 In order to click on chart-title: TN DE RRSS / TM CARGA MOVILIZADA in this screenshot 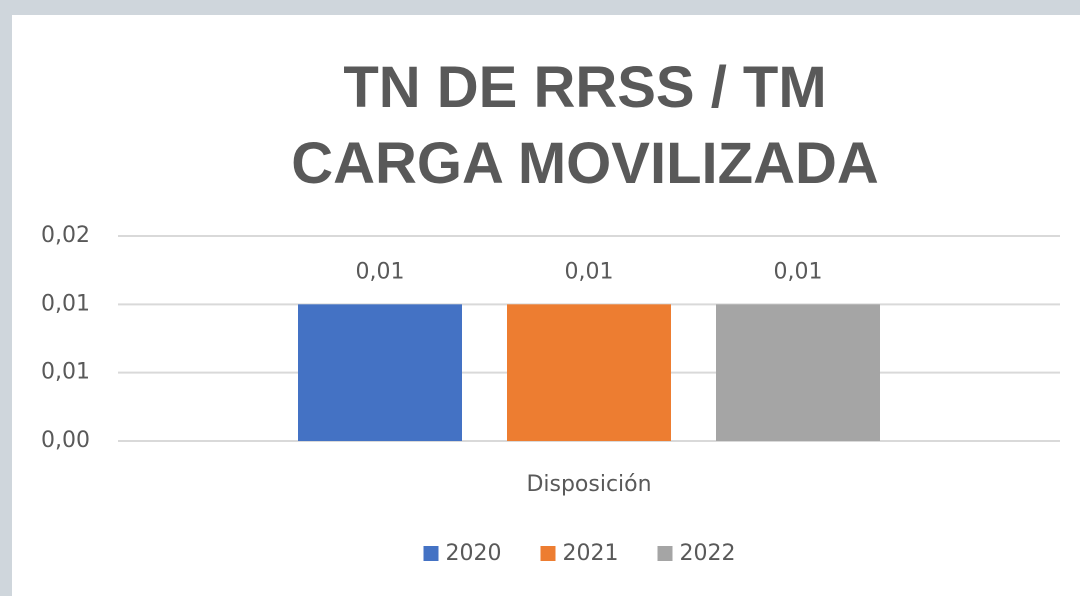, I will do `click(585, 125)`.